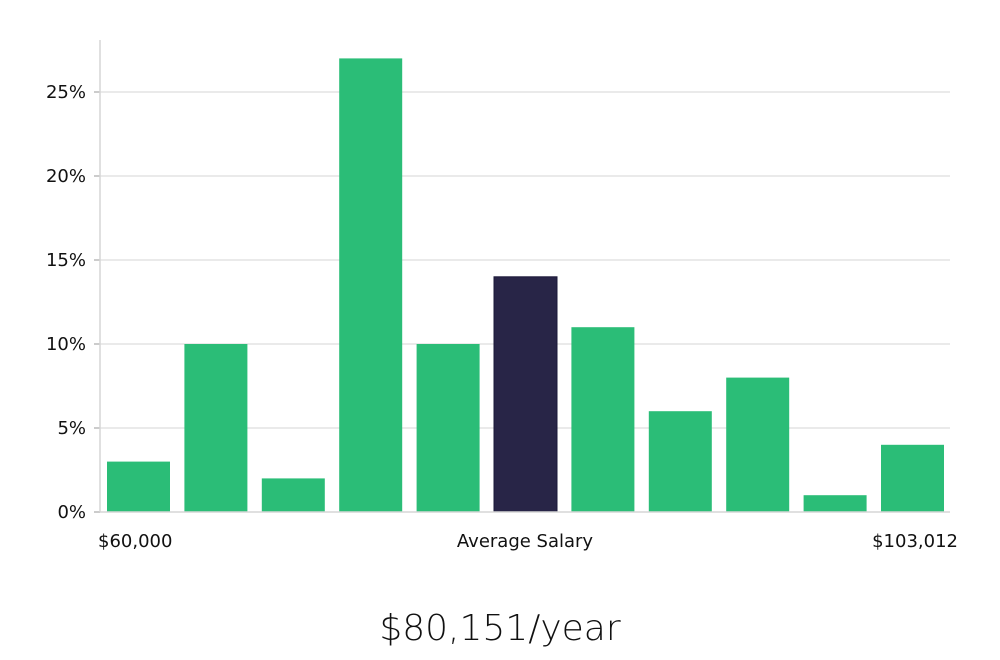 Image resolution: width=1000 pixels, height=660 pixels. I want to click on y-tick-label: 25%, so click(66, 92).